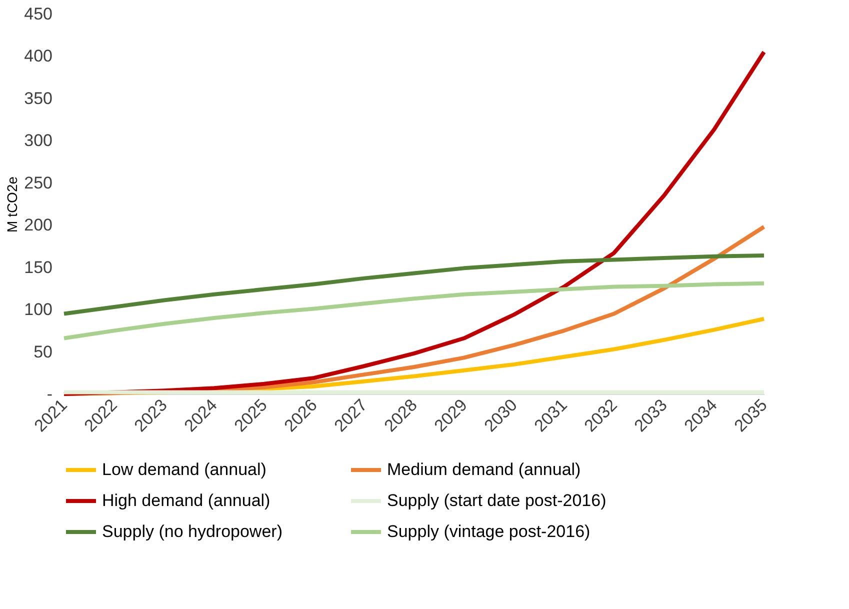  What do you see at coordinates (38, 310) in the screenshot?
I see `y-tick-label: 100` at bounding box center [38, 310].